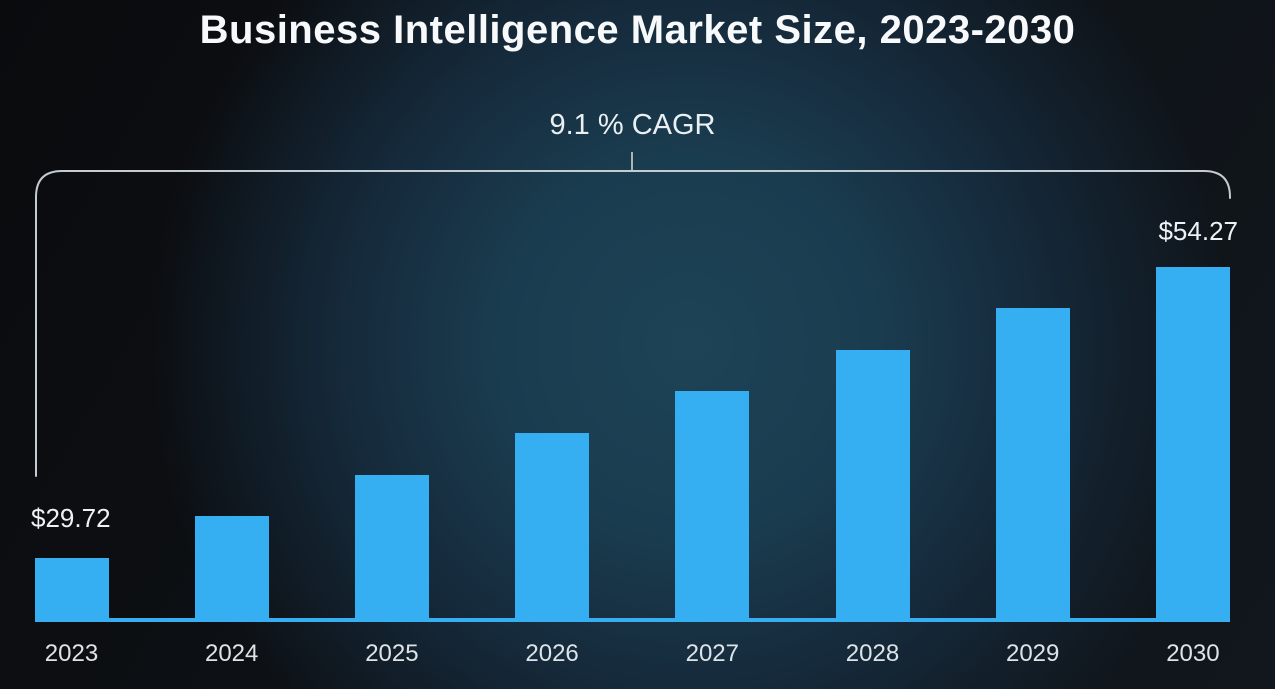  I want to click on x-axis-line, so click(631, 620).